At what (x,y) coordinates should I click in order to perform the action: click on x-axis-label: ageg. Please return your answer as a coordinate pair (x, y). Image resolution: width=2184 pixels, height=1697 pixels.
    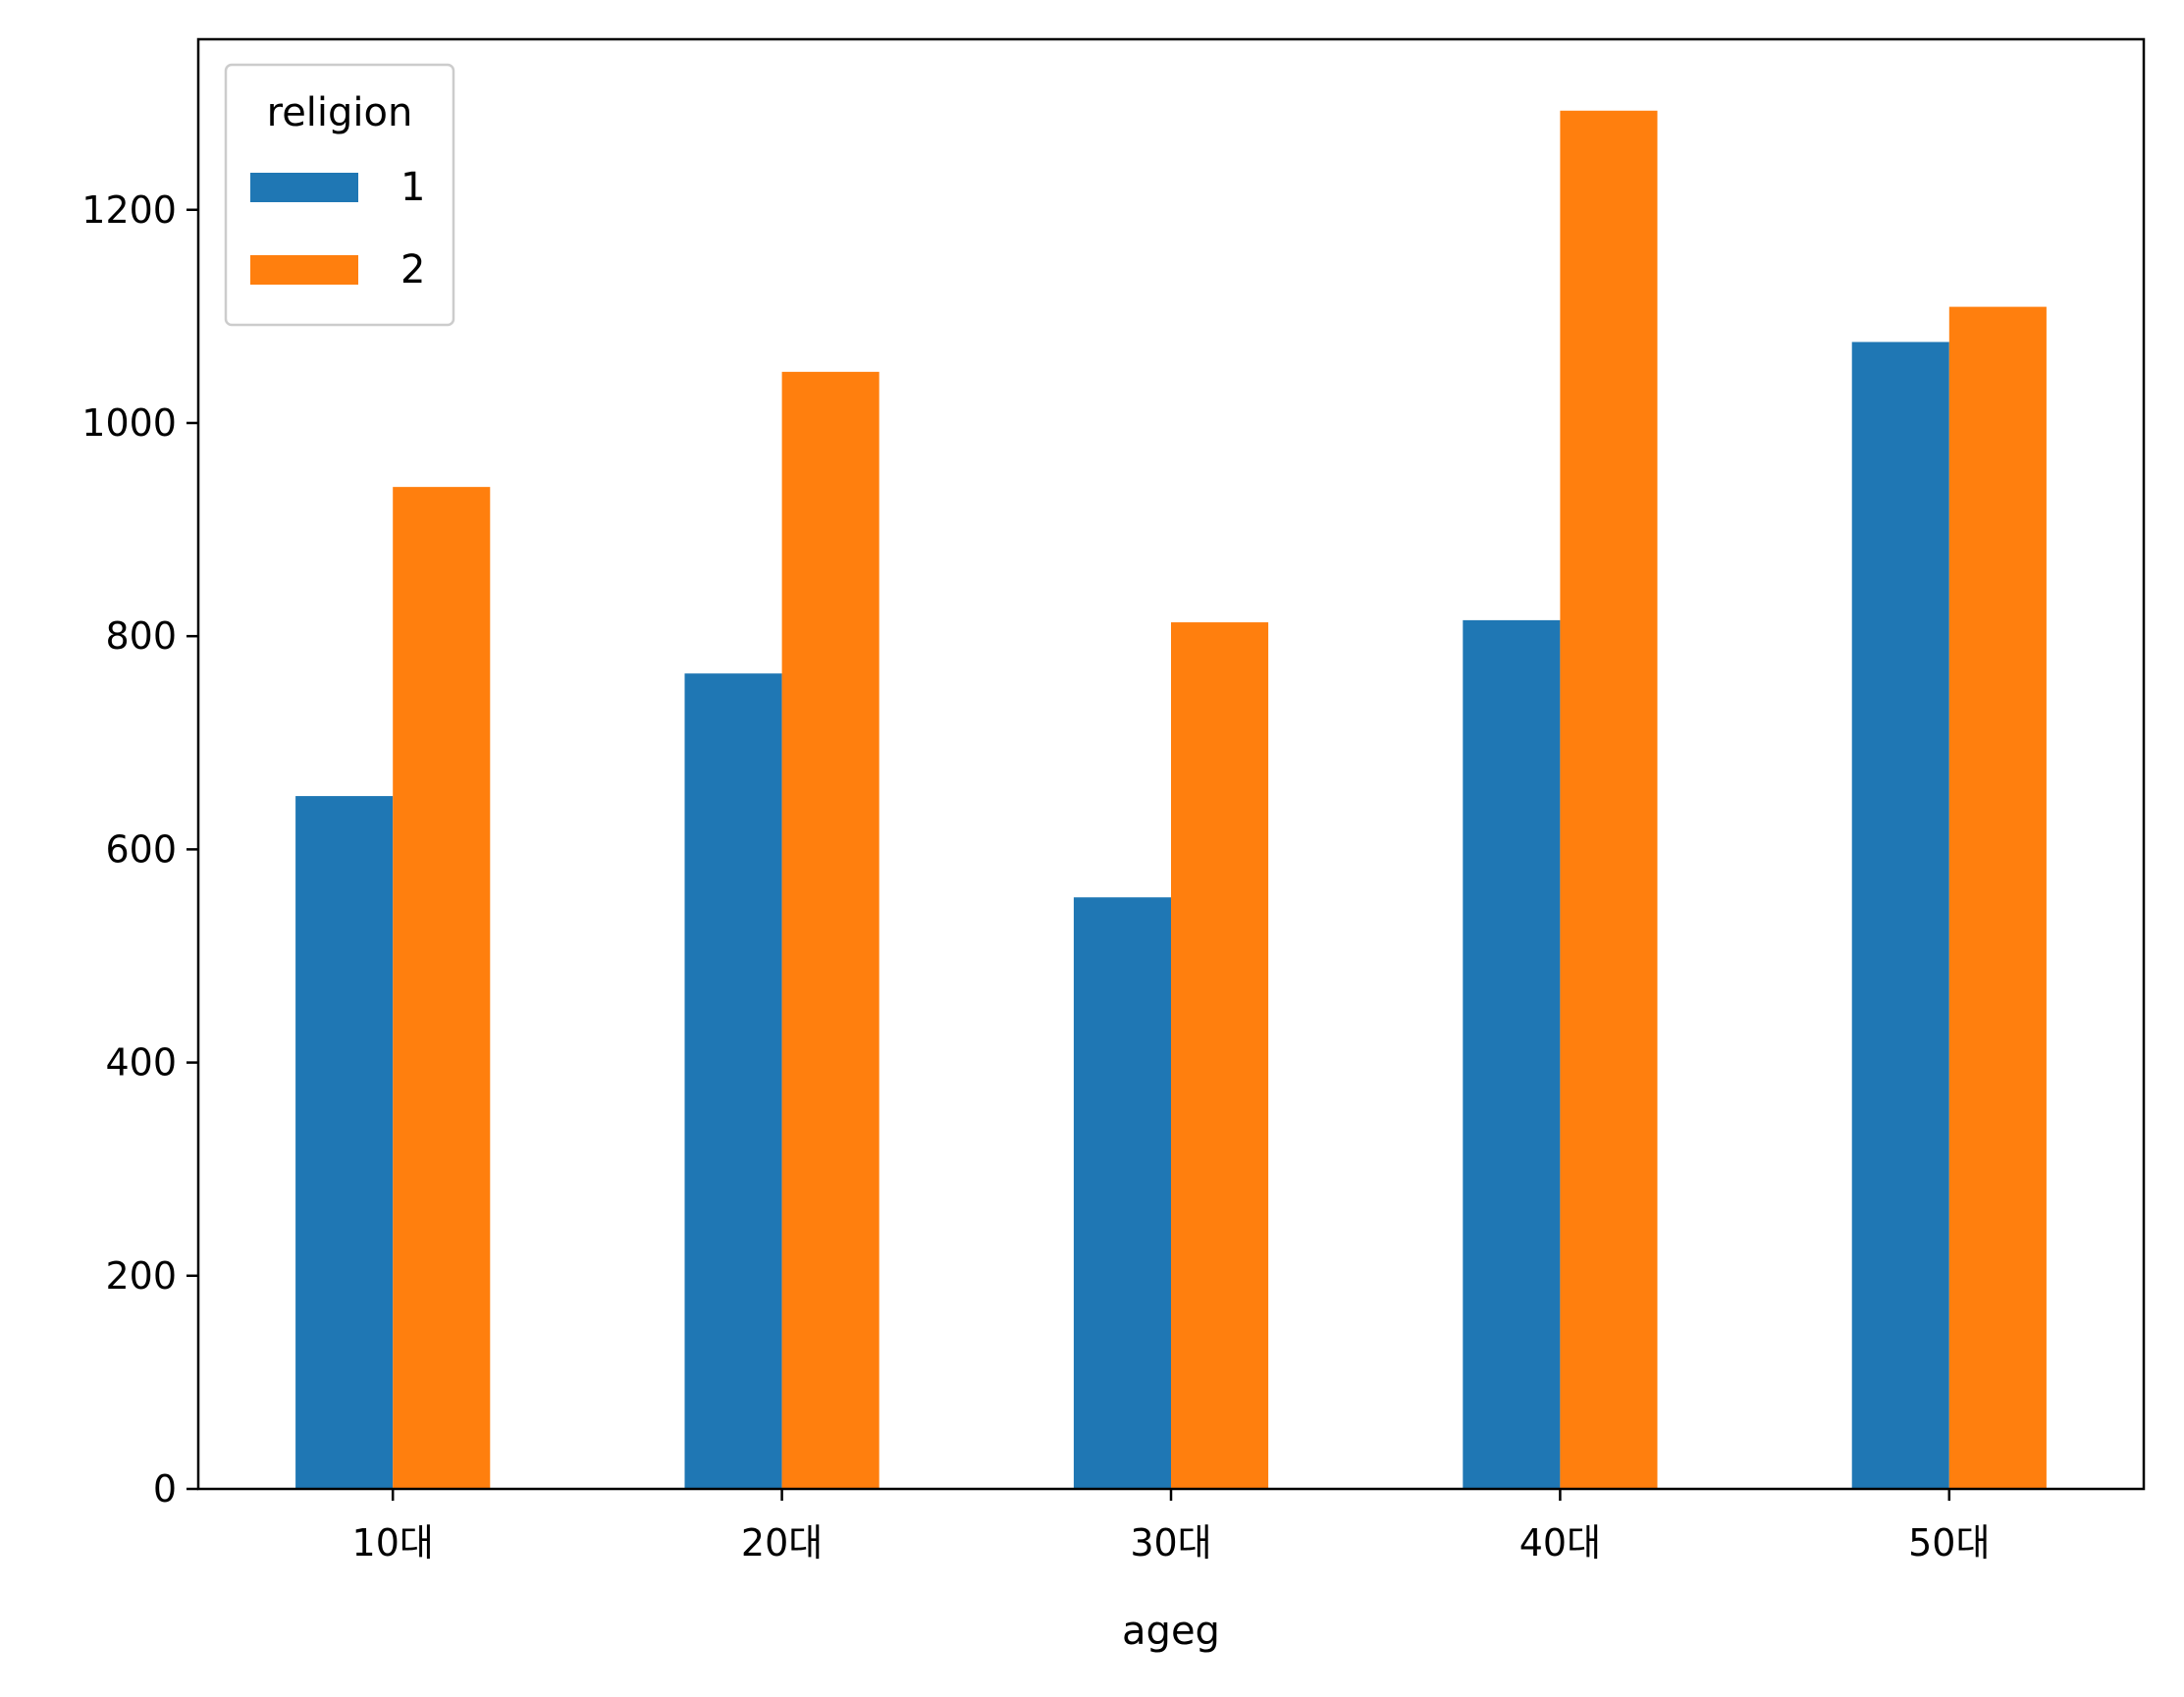
    Looking at the image, I should click on (1171, 1631).